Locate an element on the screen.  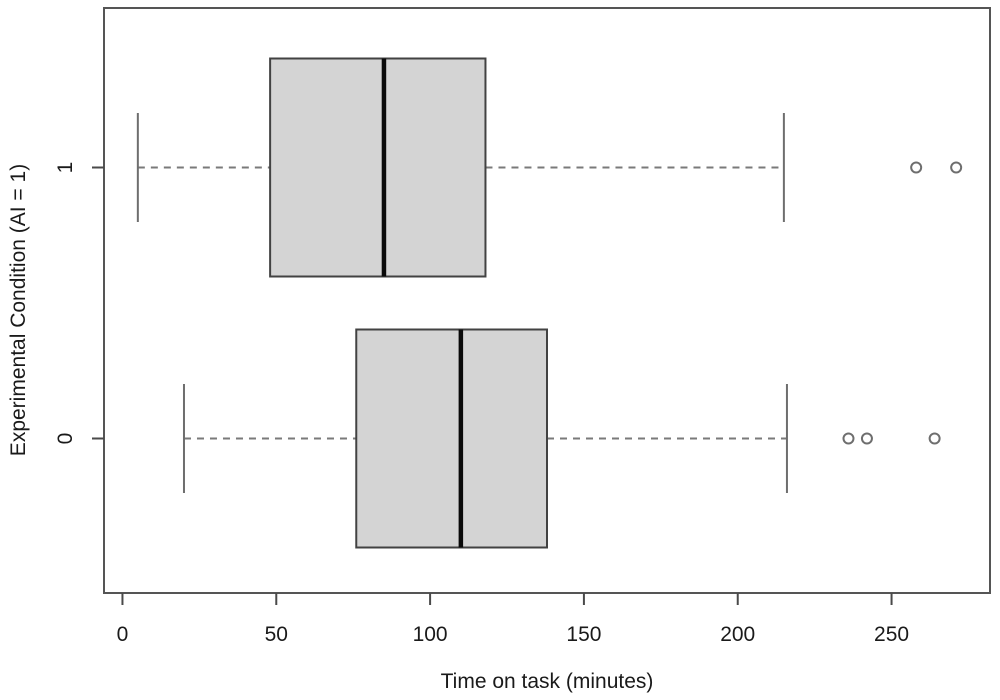
y-axis-title: Experimental Condition (AI = 1) is located at coordinates (18, 310).